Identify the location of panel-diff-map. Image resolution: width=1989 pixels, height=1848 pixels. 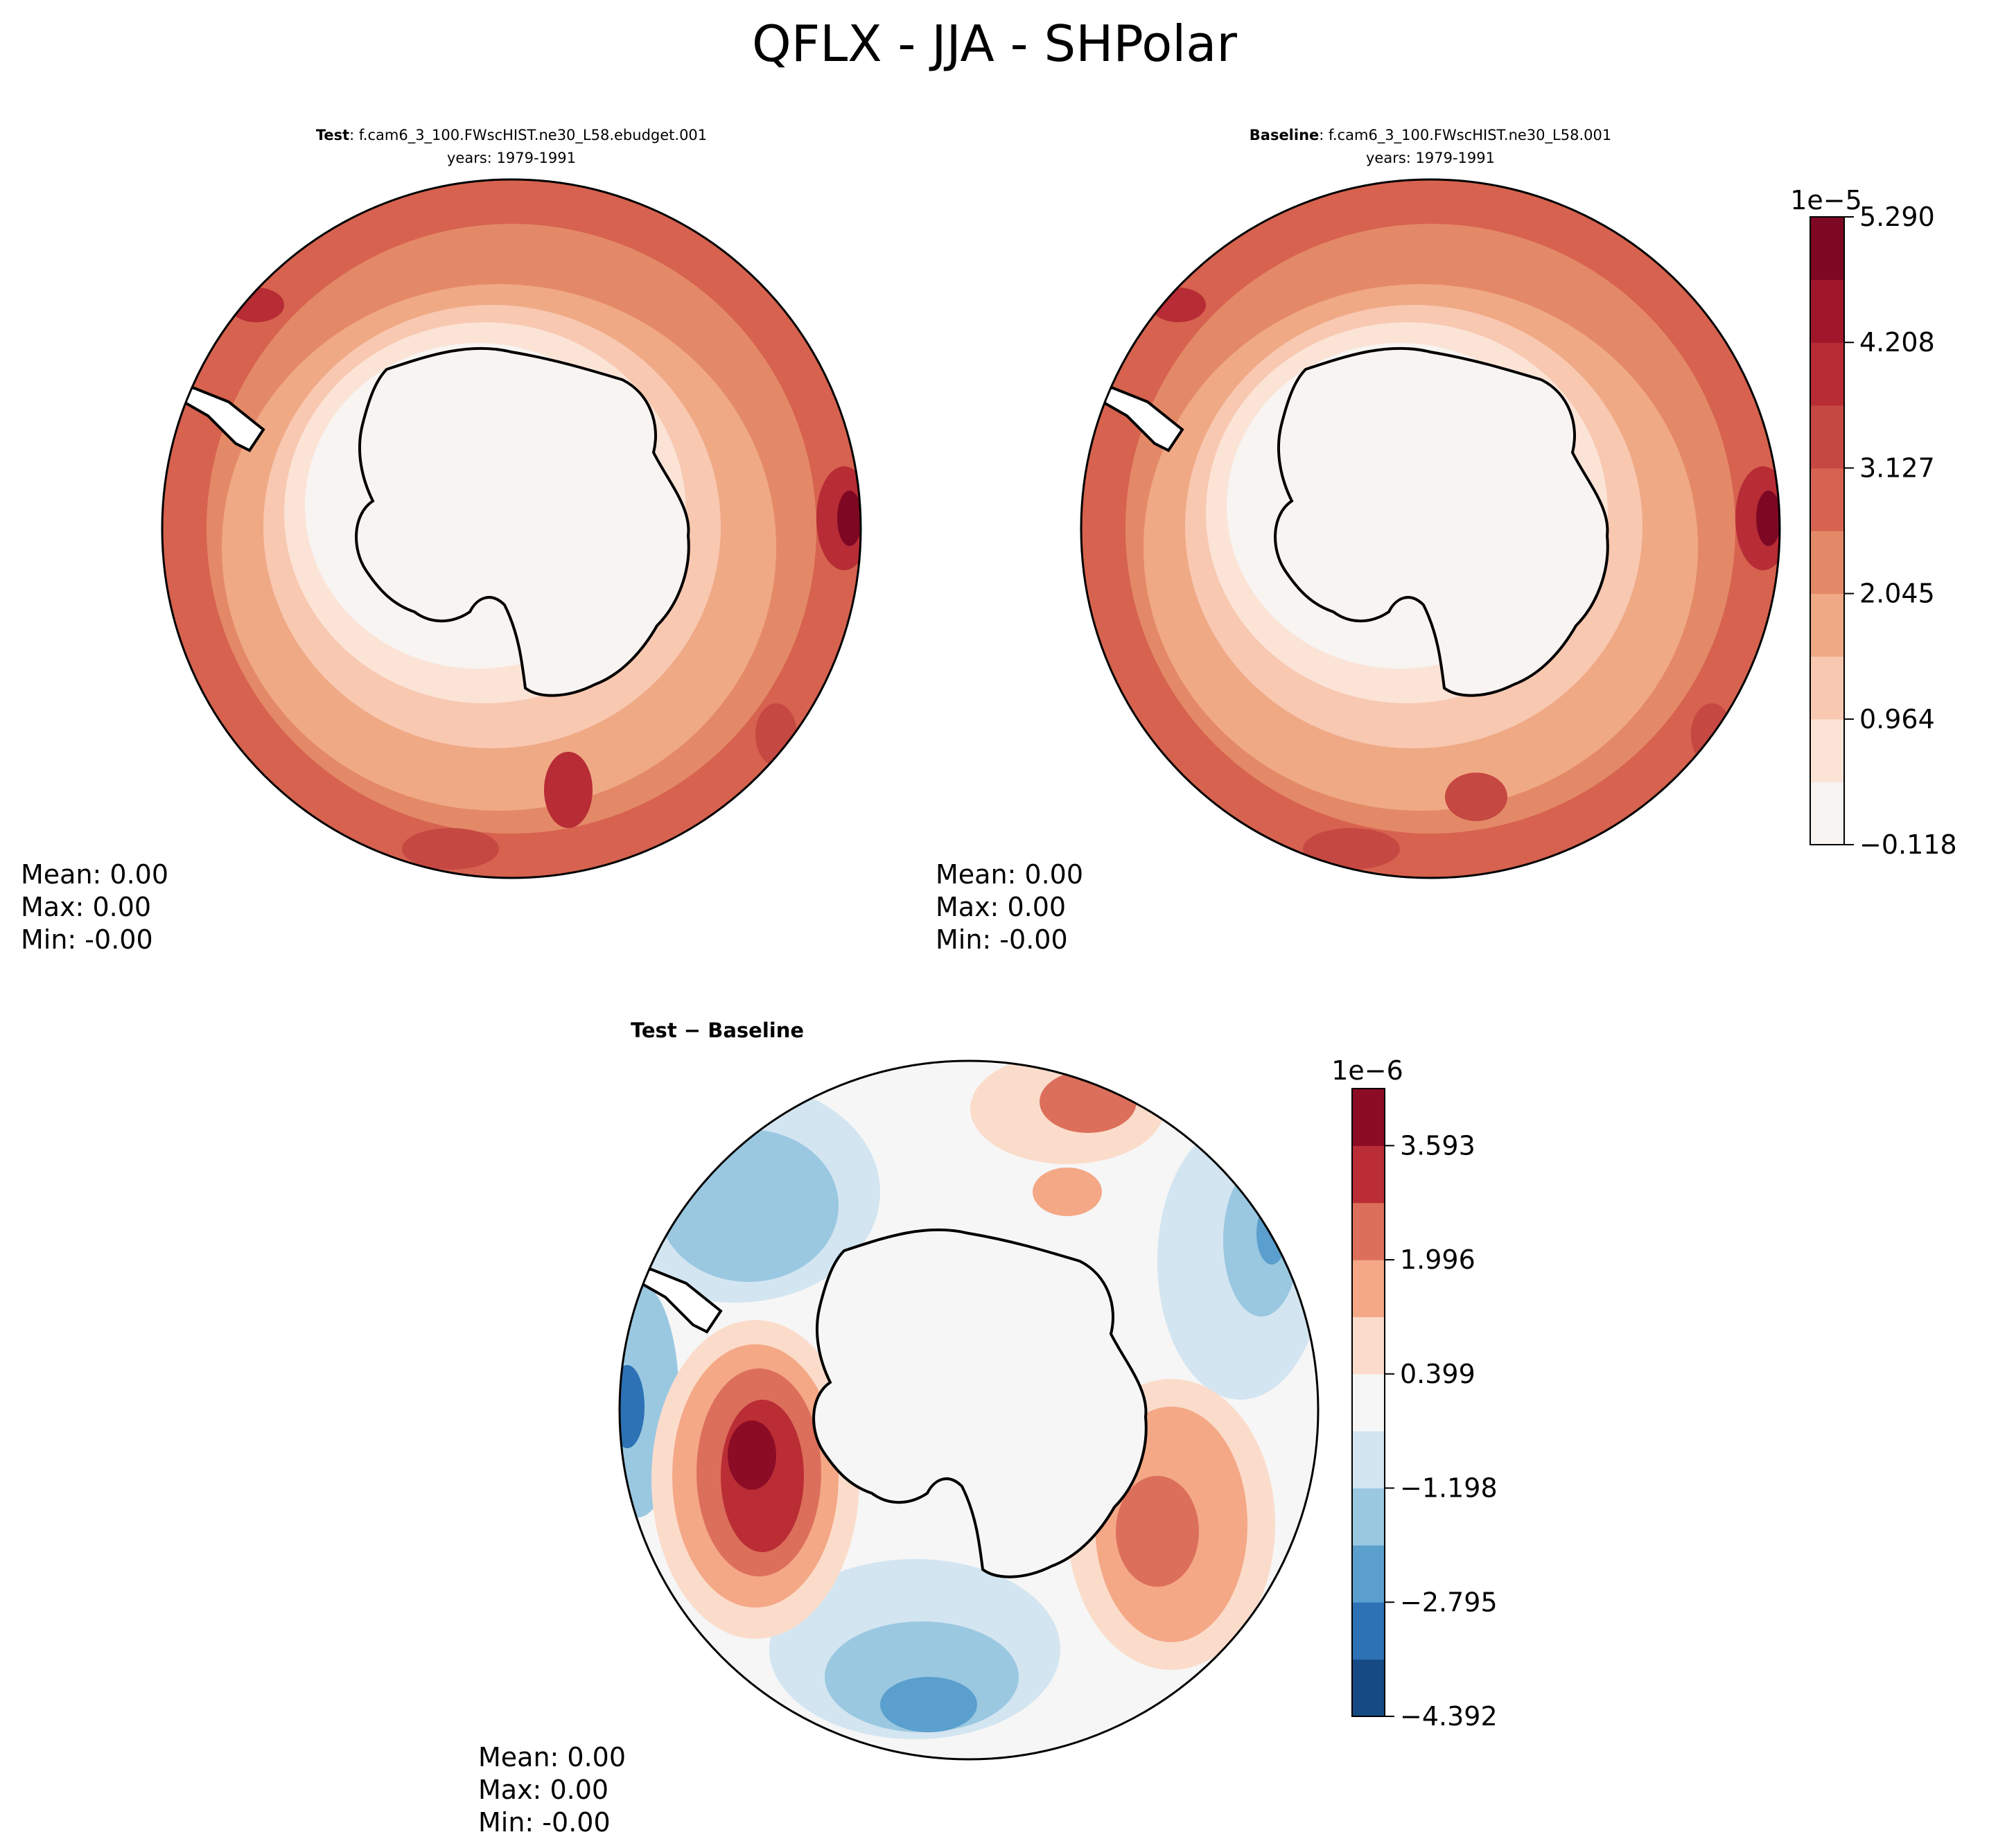
(969, 1410).